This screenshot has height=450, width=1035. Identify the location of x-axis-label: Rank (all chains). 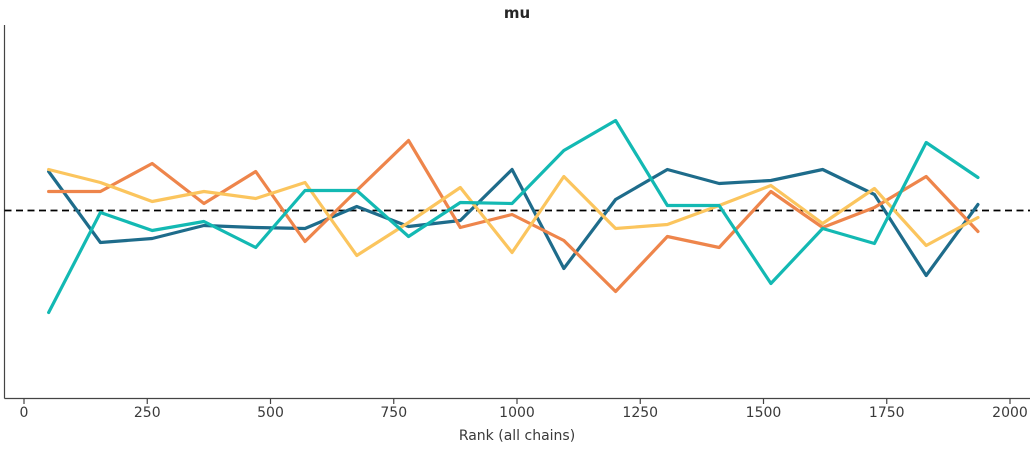
(517, 436).